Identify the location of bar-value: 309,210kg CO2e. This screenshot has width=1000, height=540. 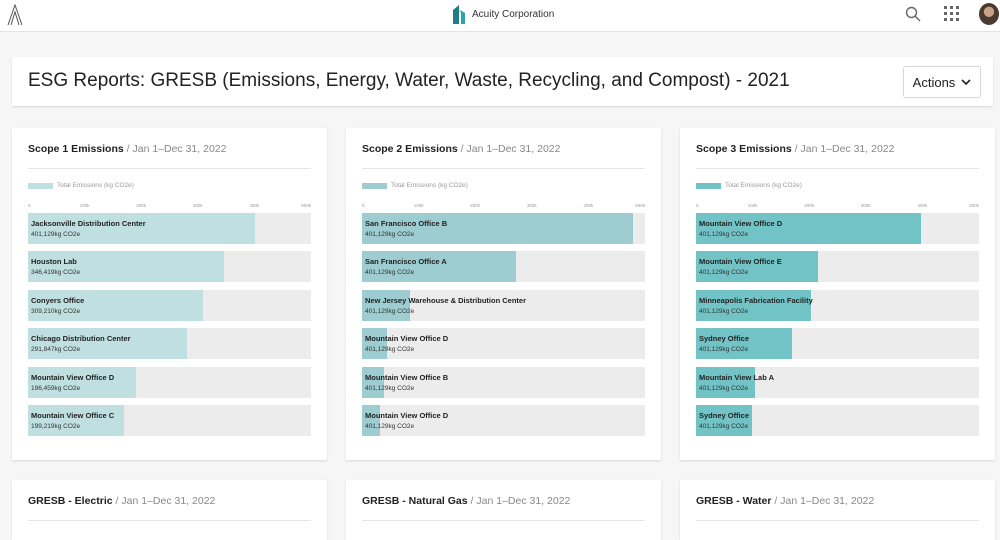
(56, 311).